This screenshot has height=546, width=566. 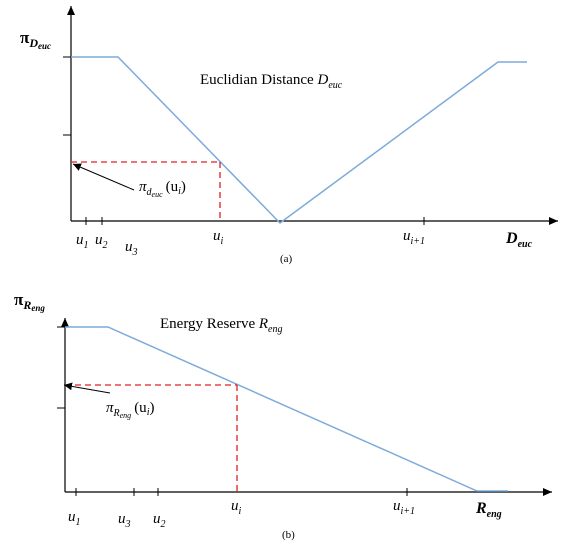 I want to click on panel-b-tick-label-u2: u2, so click(x=159, y=520).